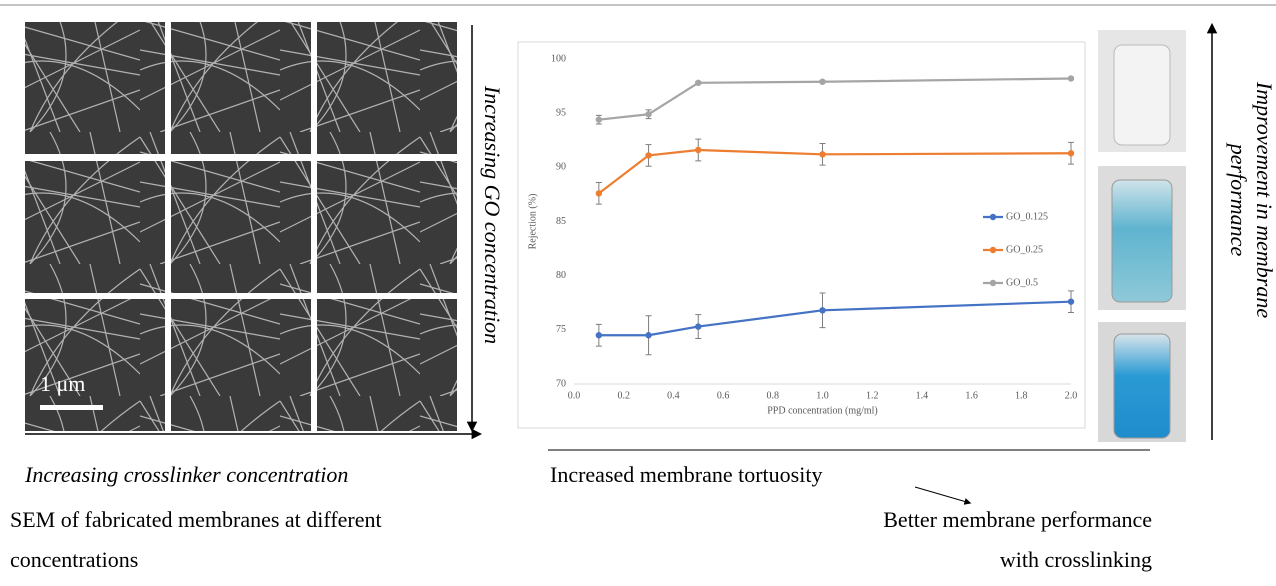  Describe the element at coordinates (971, 395) in the screenshot. I see `x-tick-label: 1.6` at that location.